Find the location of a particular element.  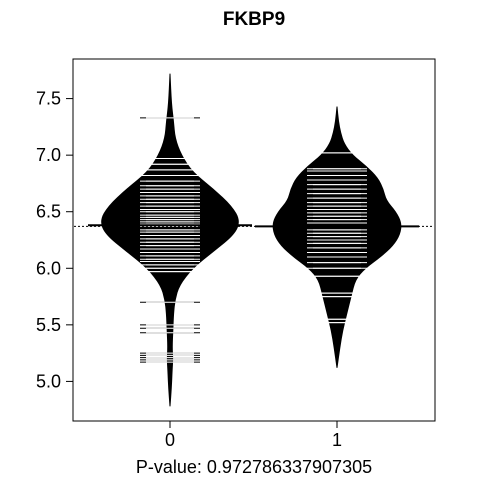

y-tick-label-3: 6.5 is located at coordinates (48, 212).